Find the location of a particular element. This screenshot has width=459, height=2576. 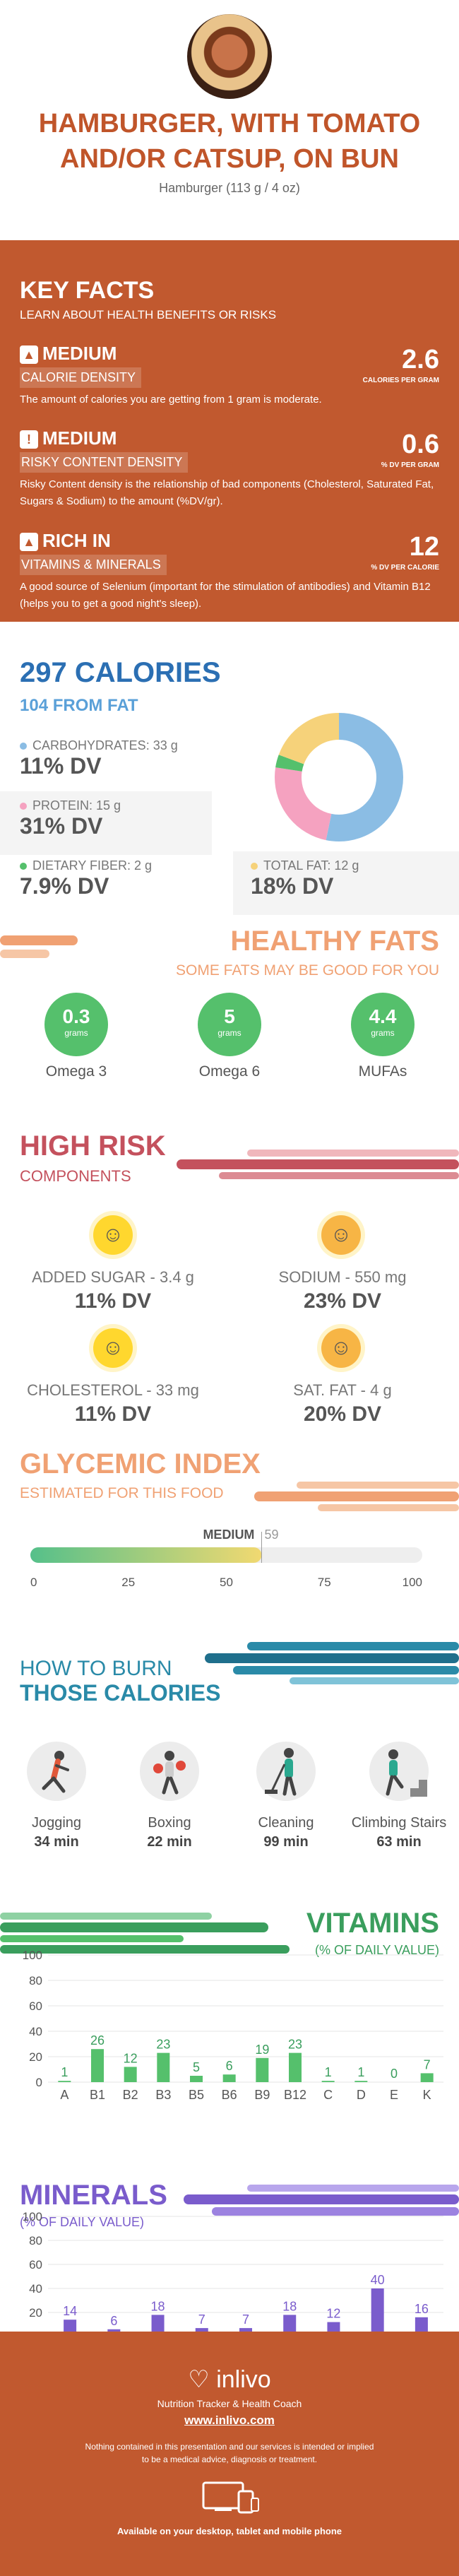

nutrient-label-text: DIETARY FIBER: 2 g is located at coordinates (92, 865).